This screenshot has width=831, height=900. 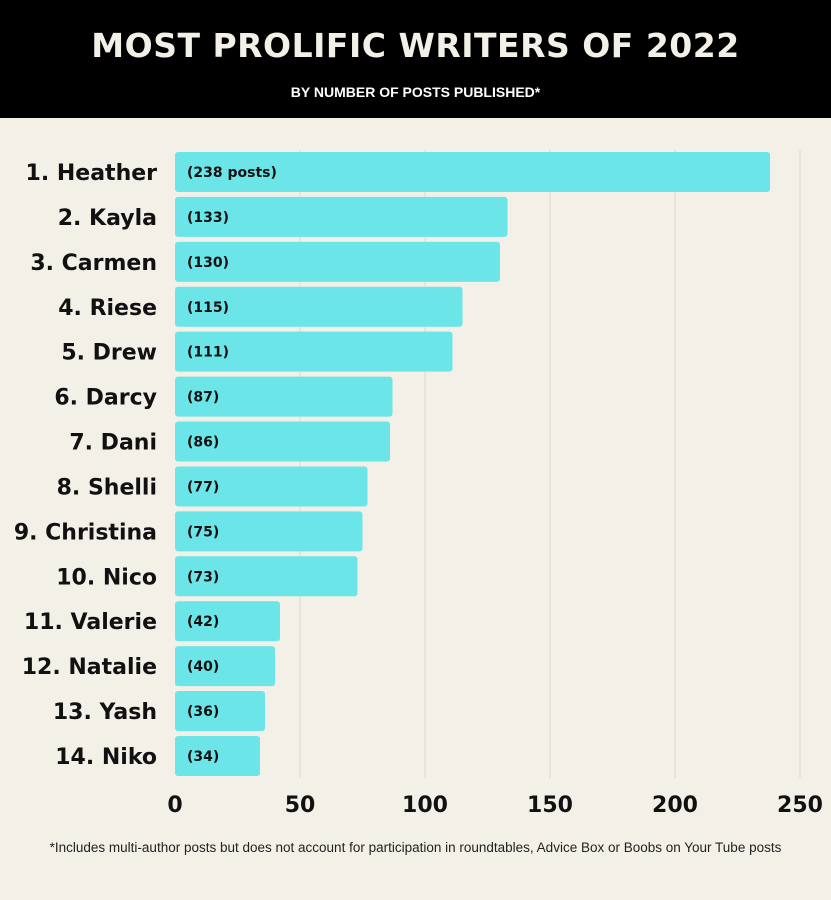 I want to click on category-label: 1. Heather, so click(x=92, y=173).